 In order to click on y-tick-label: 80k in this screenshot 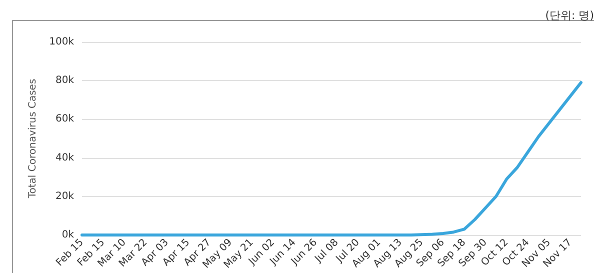, I will do `click(64, 80)`.